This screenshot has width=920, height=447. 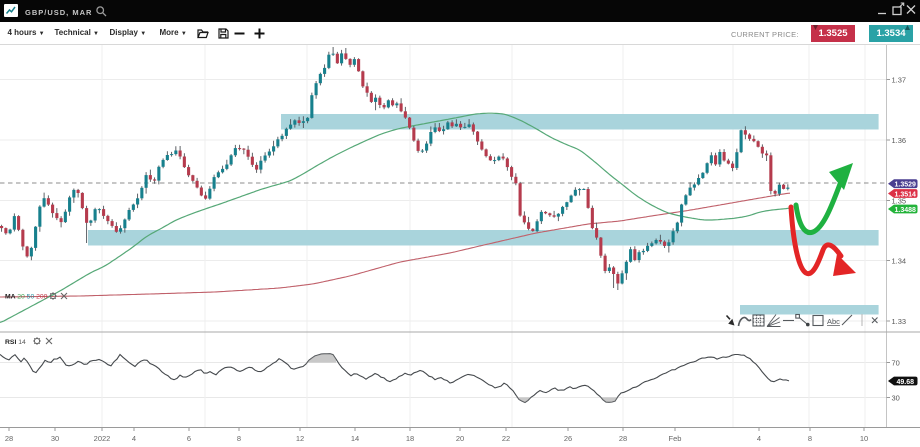 What do you see at coordinates (355, 438) in the screenshot?
I see `svg-text: 14` at bounding box center [355, 438].